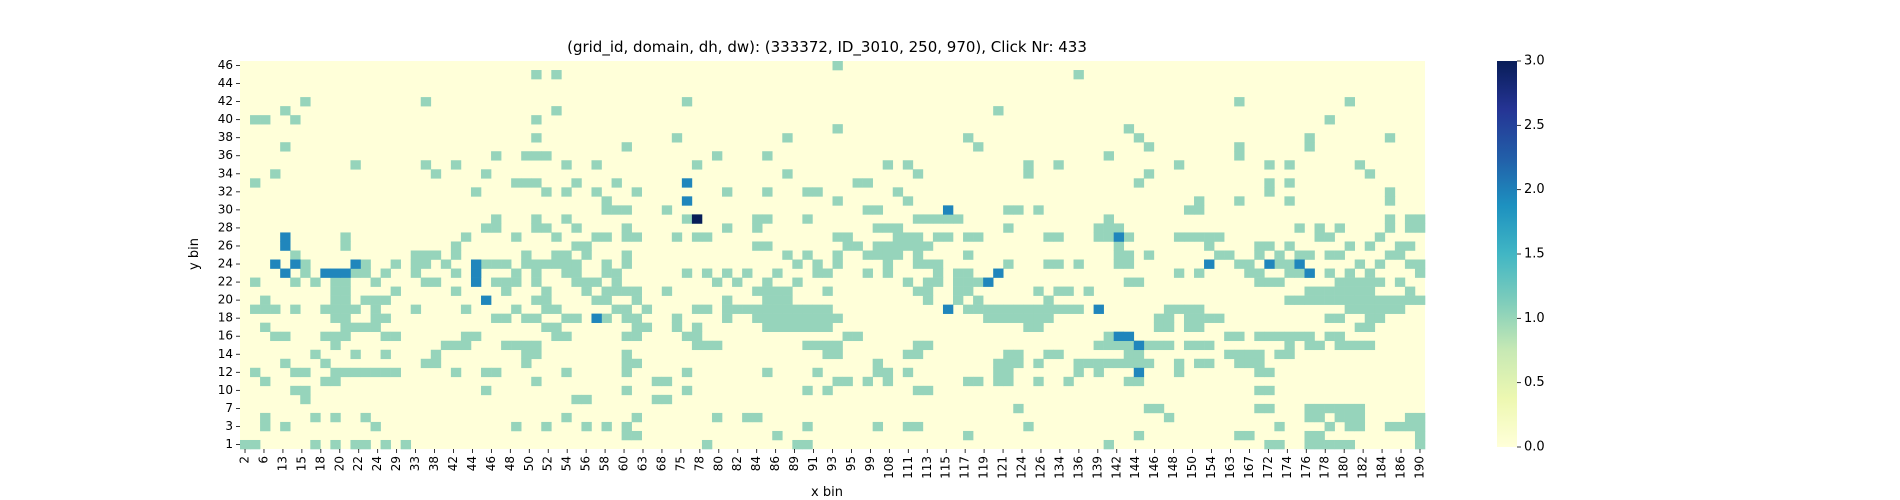  I want to click on x-tick-label: 18, so click(320, 463).